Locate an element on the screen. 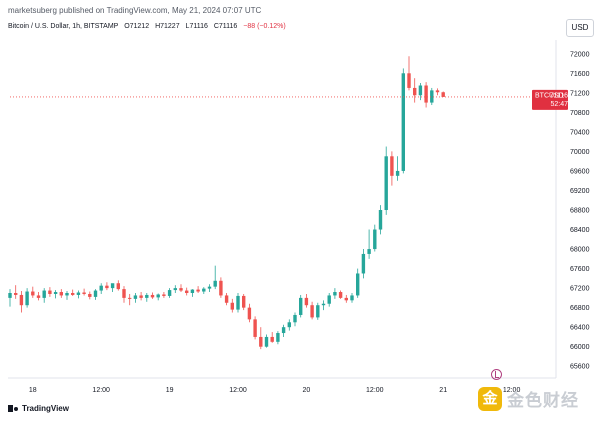  y-tick-label: 66400 is located at coordinates (580, 328).